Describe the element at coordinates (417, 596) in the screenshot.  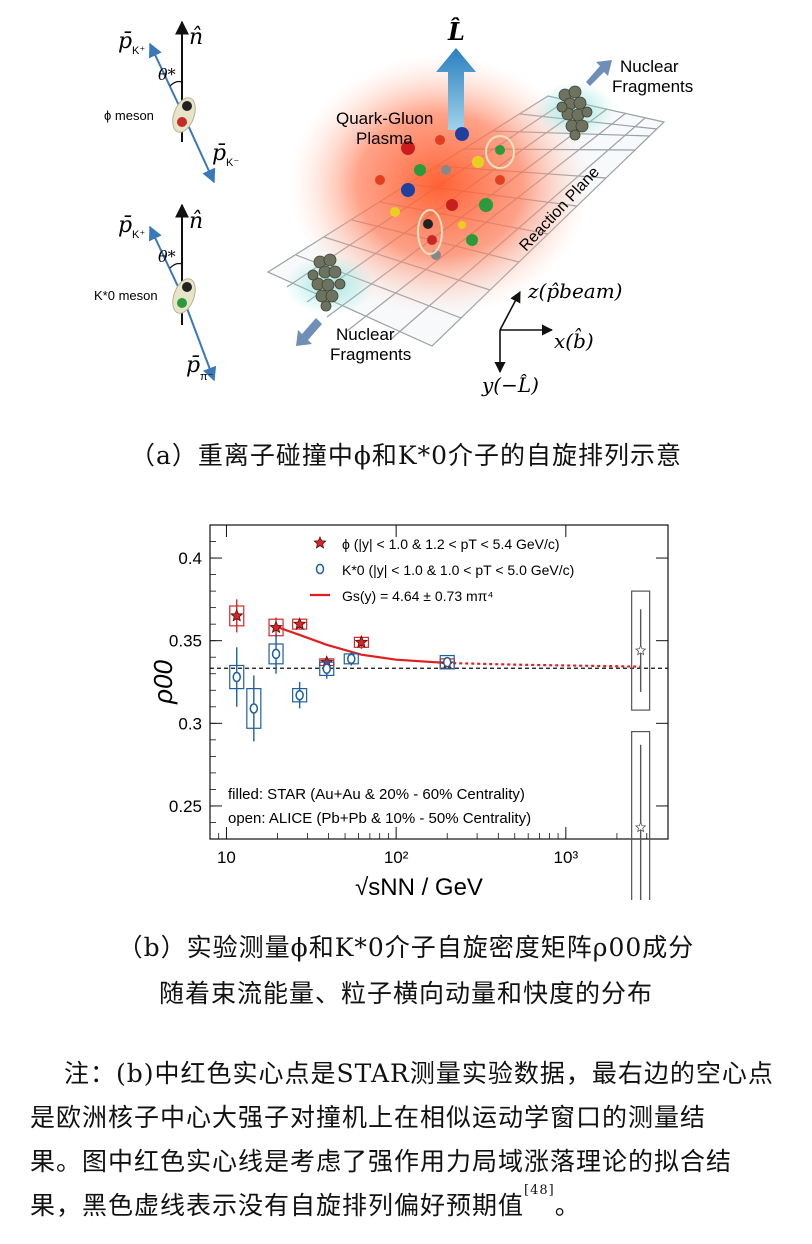
I see `legend-entry-text: Gs(y) = 4.64 ± 0.73 mπ⁴` at that location.